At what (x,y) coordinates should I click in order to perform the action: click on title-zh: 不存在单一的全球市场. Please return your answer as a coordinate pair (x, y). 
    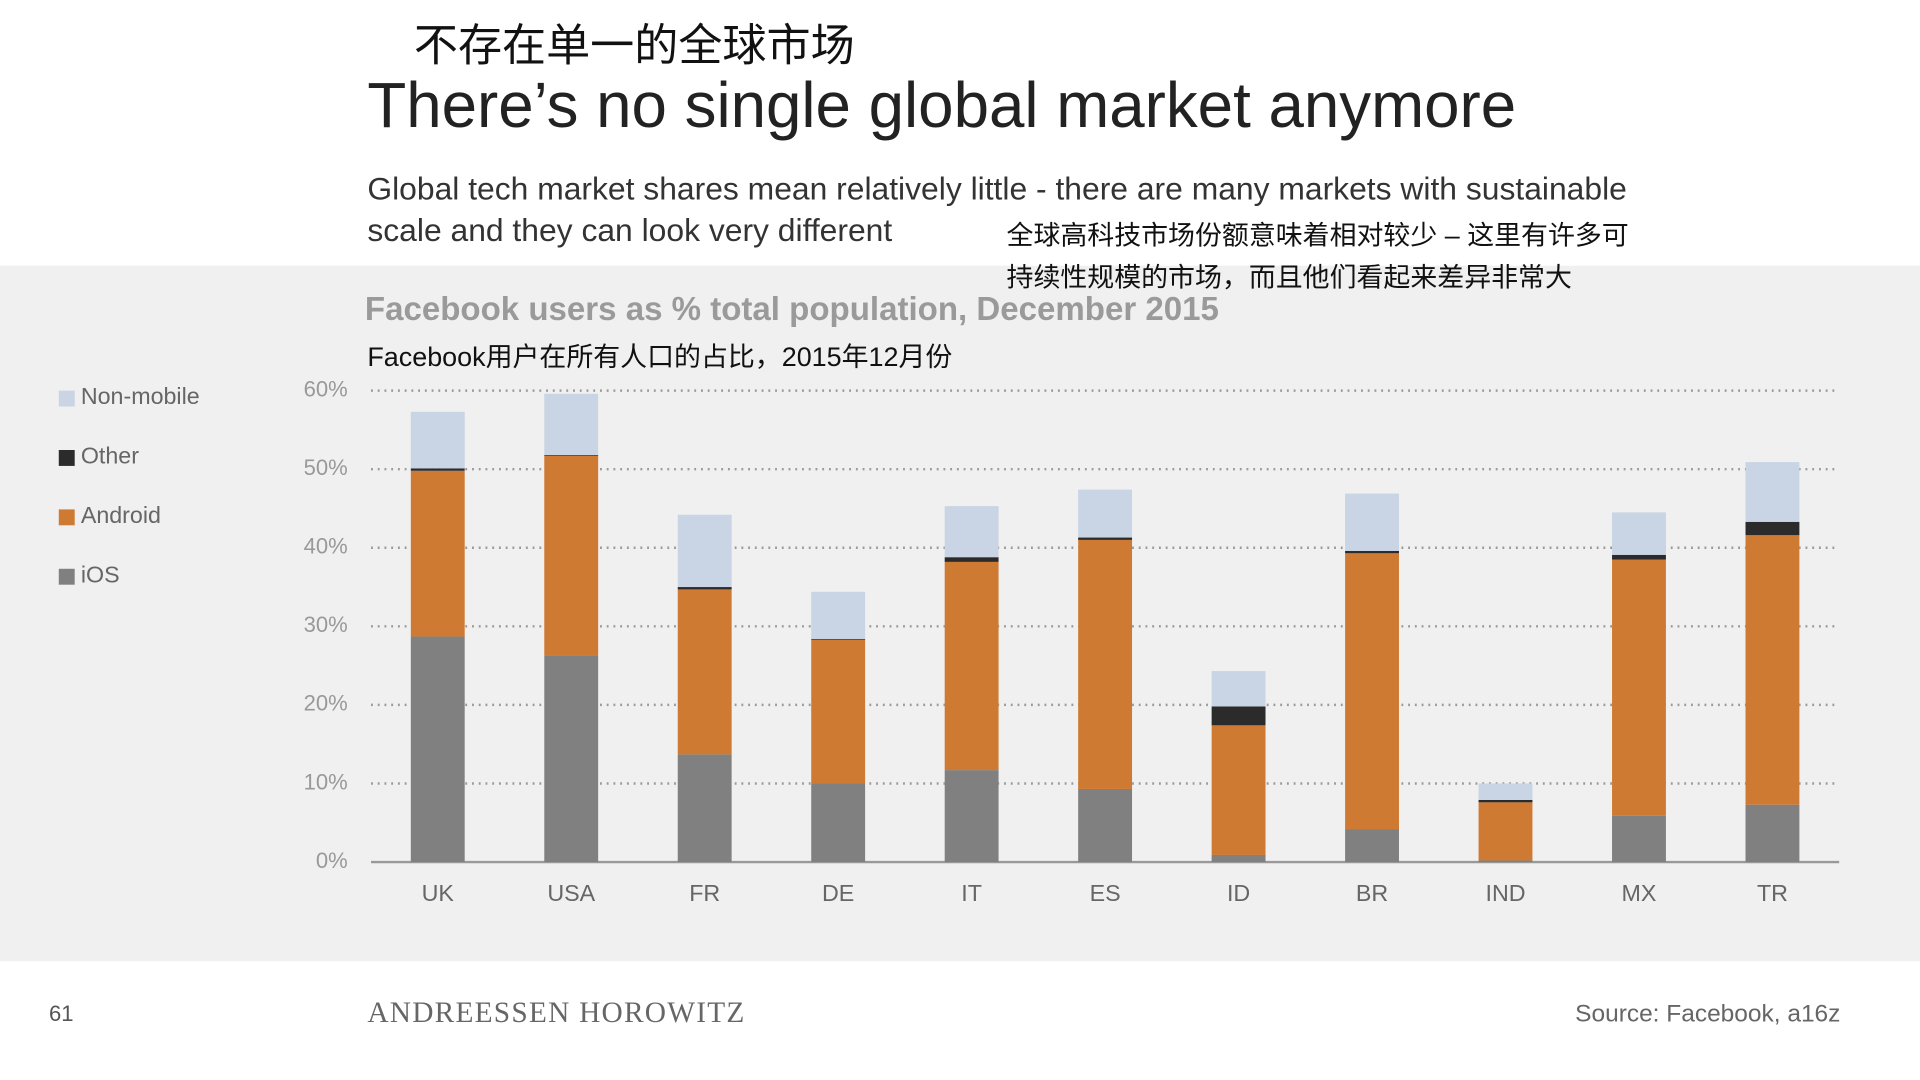
    Looking at the image, I should click on (634, 46).